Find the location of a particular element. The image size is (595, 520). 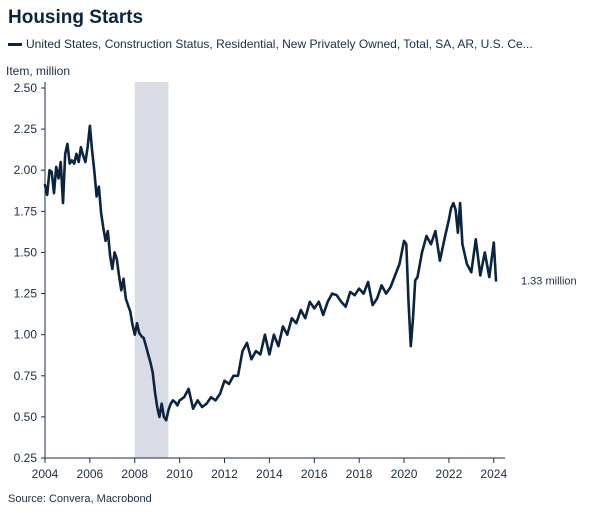

x-tick-label: 2008 is located at coordinates (134, 474).